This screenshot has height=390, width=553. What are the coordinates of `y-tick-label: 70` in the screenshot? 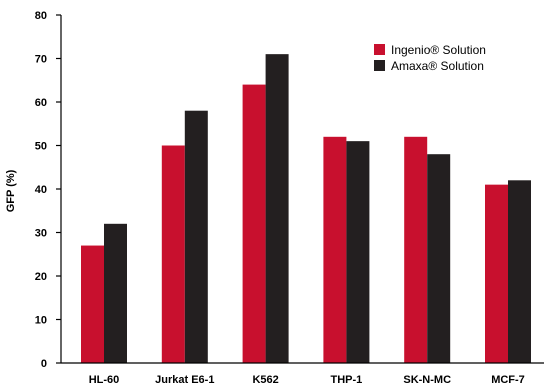 It's located at (41, 60).